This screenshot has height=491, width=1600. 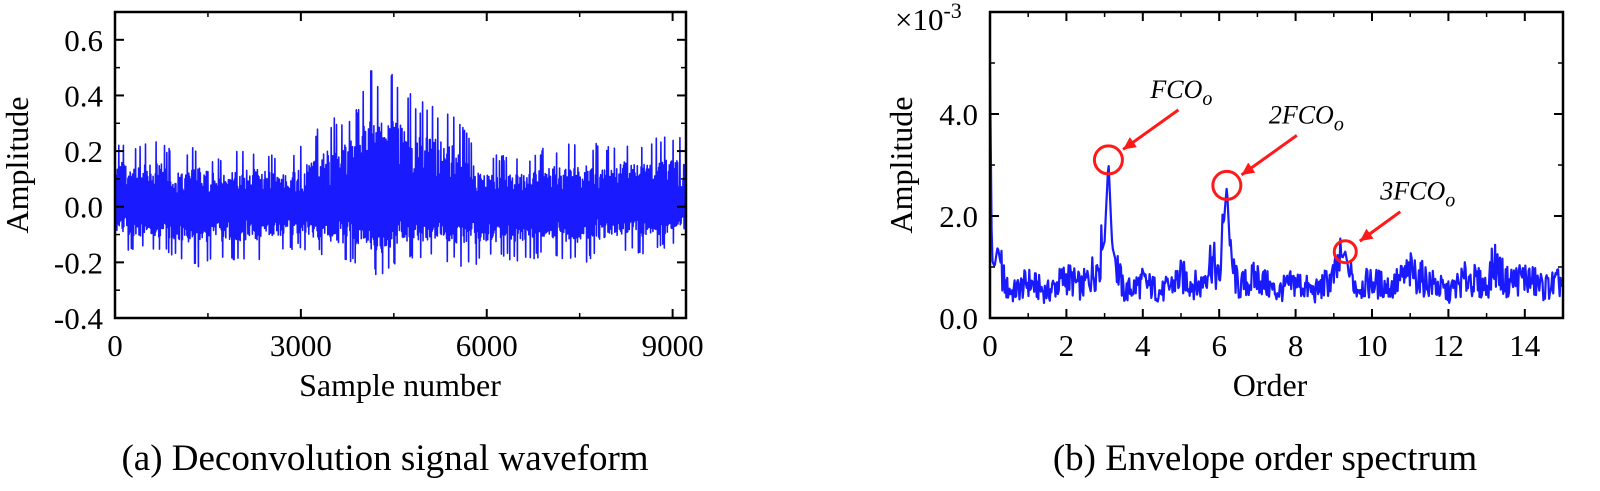 What do you see at coordinates (83, 151) in the screenshot?
I see `y-tick-label: 0.2` at bounding box center [83, 151].